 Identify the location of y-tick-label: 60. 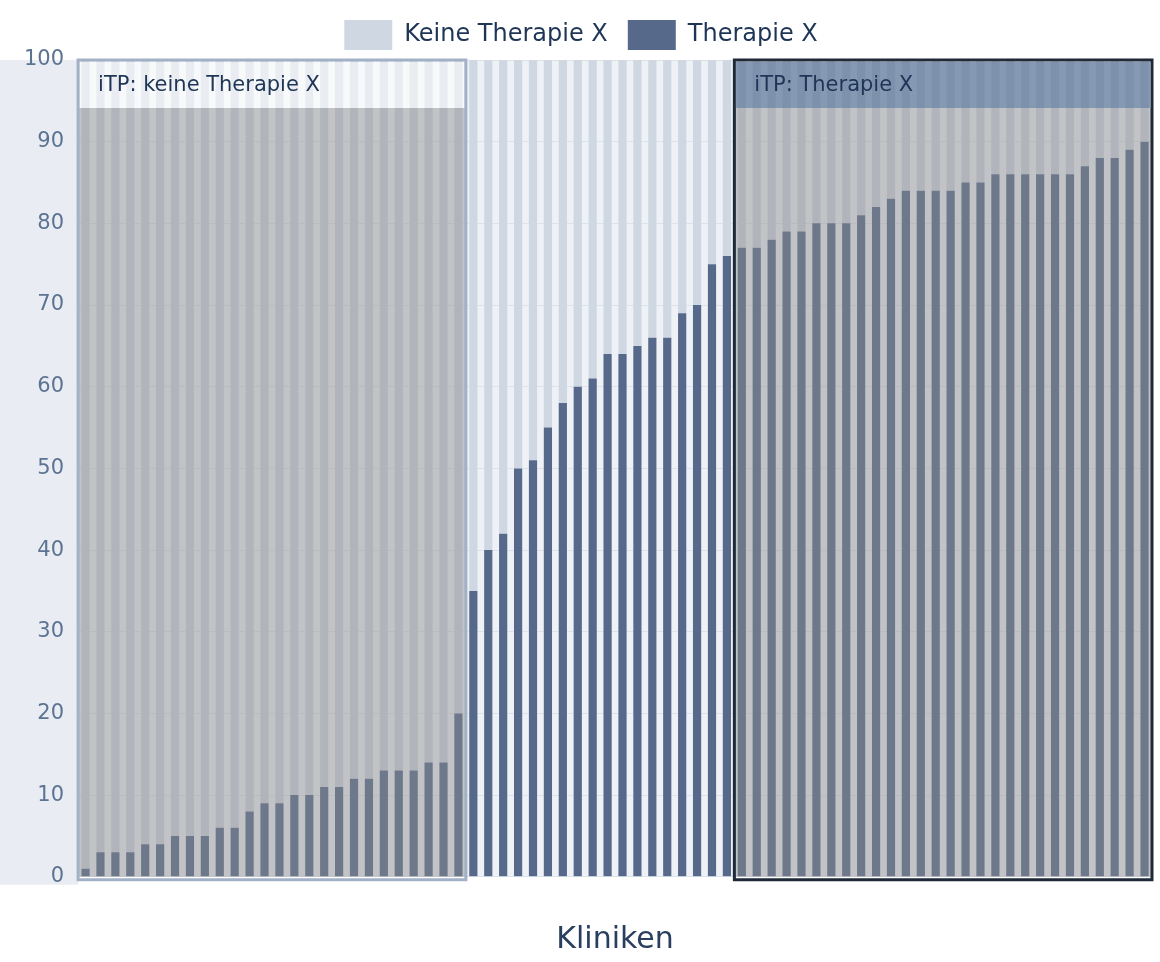
(51, 385).